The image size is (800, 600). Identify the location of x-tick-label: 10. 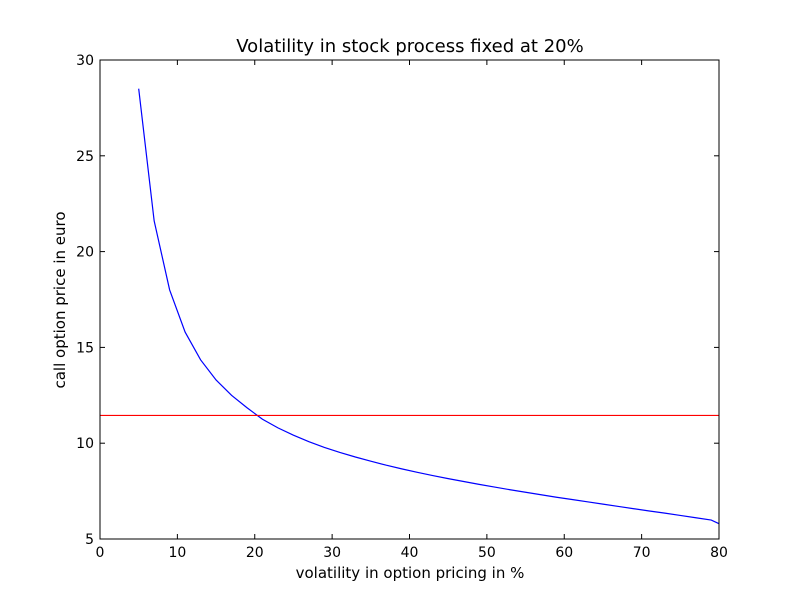
(177, 553).